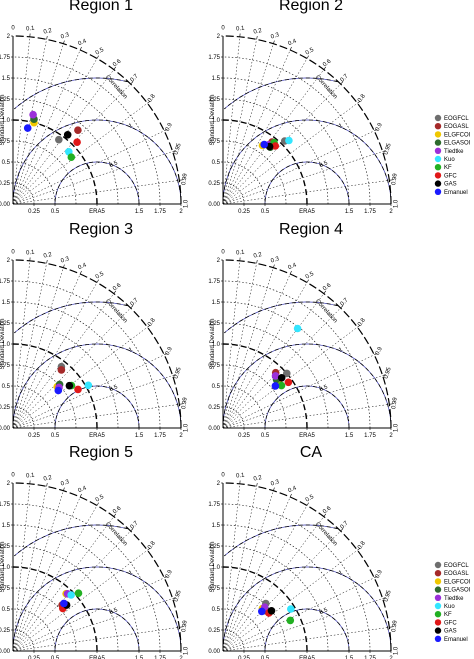 Image resolution: width=474 pixels, height=659 pixels. Describe the element at coordinates (450, 176) in the screenshot. I see `legend-label: GFC` at that location.